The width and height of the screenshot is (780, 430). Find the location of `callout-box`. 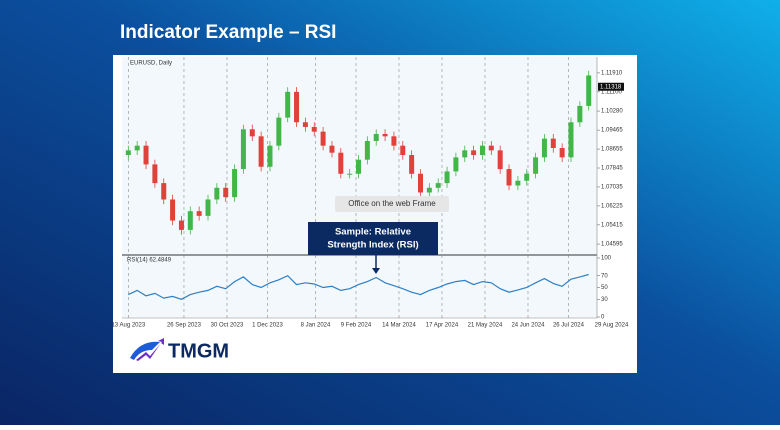

callout-box is located at coordinates (373, 238).